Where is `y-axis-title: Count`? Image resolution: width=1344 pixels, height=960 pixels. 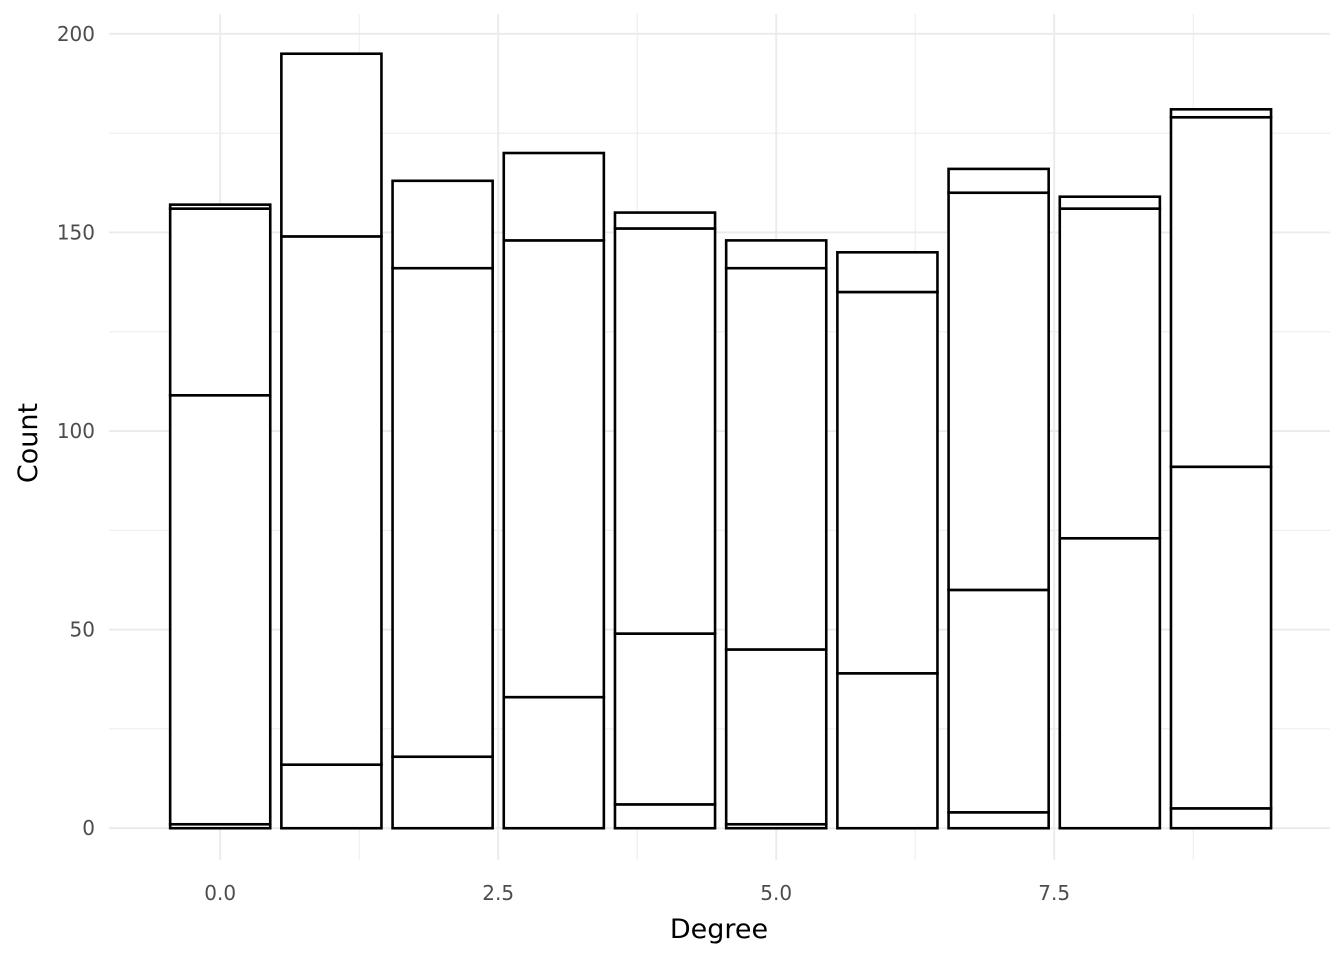 y-axis-title: Count is located at coordinates (28, 443).